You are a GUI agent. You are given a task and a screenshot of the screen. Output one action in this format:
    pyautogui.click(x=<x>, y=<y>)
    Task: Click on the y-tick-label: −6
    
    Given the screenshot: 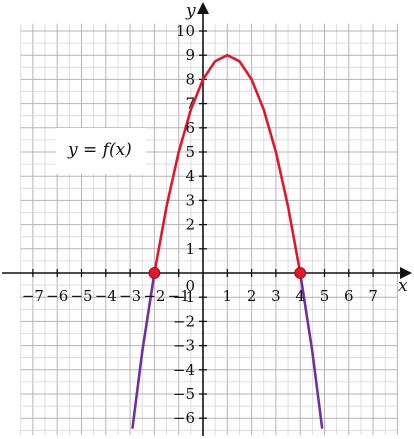 What is the action you would take?
    pyautogui.click(x=184, y=418)
    